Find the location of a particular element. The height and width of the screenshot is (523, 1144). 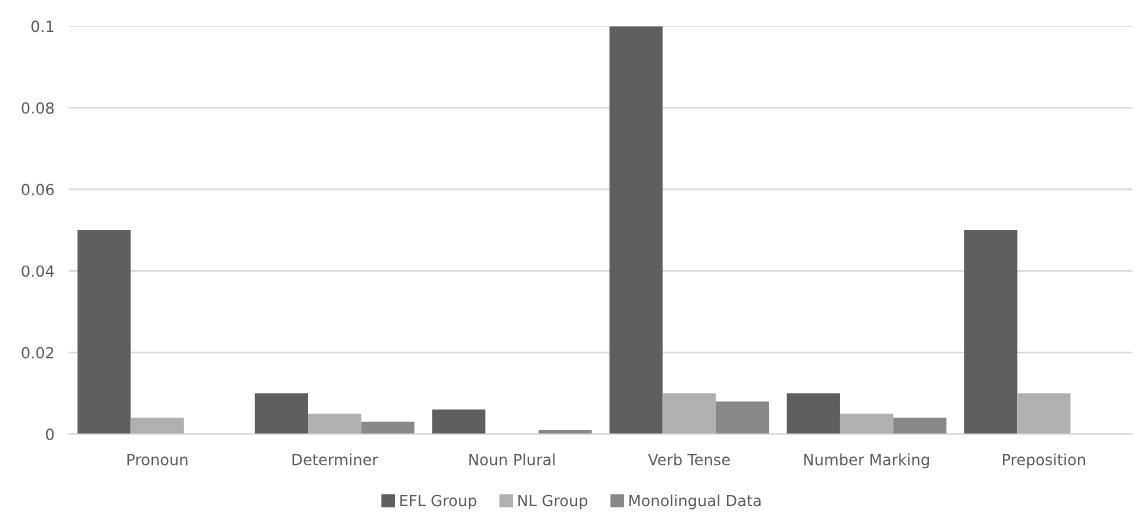

x-tick-label: Number Marking is located at coordinates (866, 461).